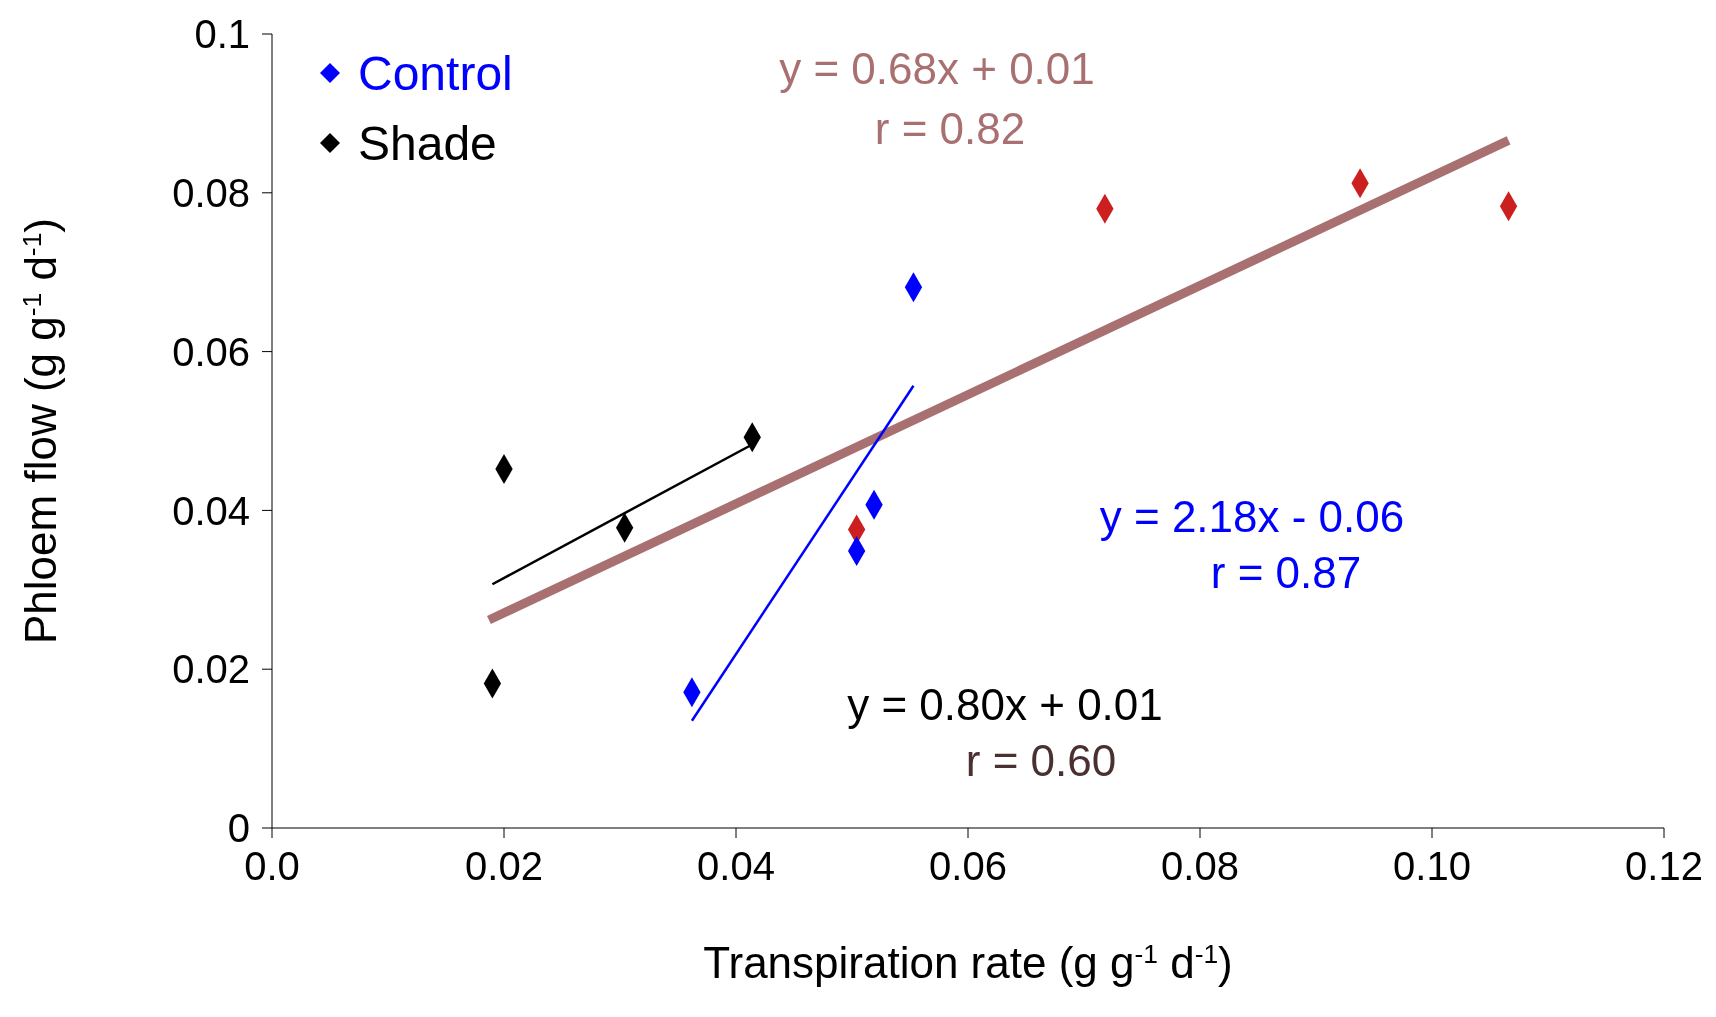 Image resolution: width=1716 pixels, height=1017 pixels. What do you see at coordinates (1005, 705) in the screenshot?
I see `annotation: y = 0.80x + 0.01` at bounding box center [1005, 705].